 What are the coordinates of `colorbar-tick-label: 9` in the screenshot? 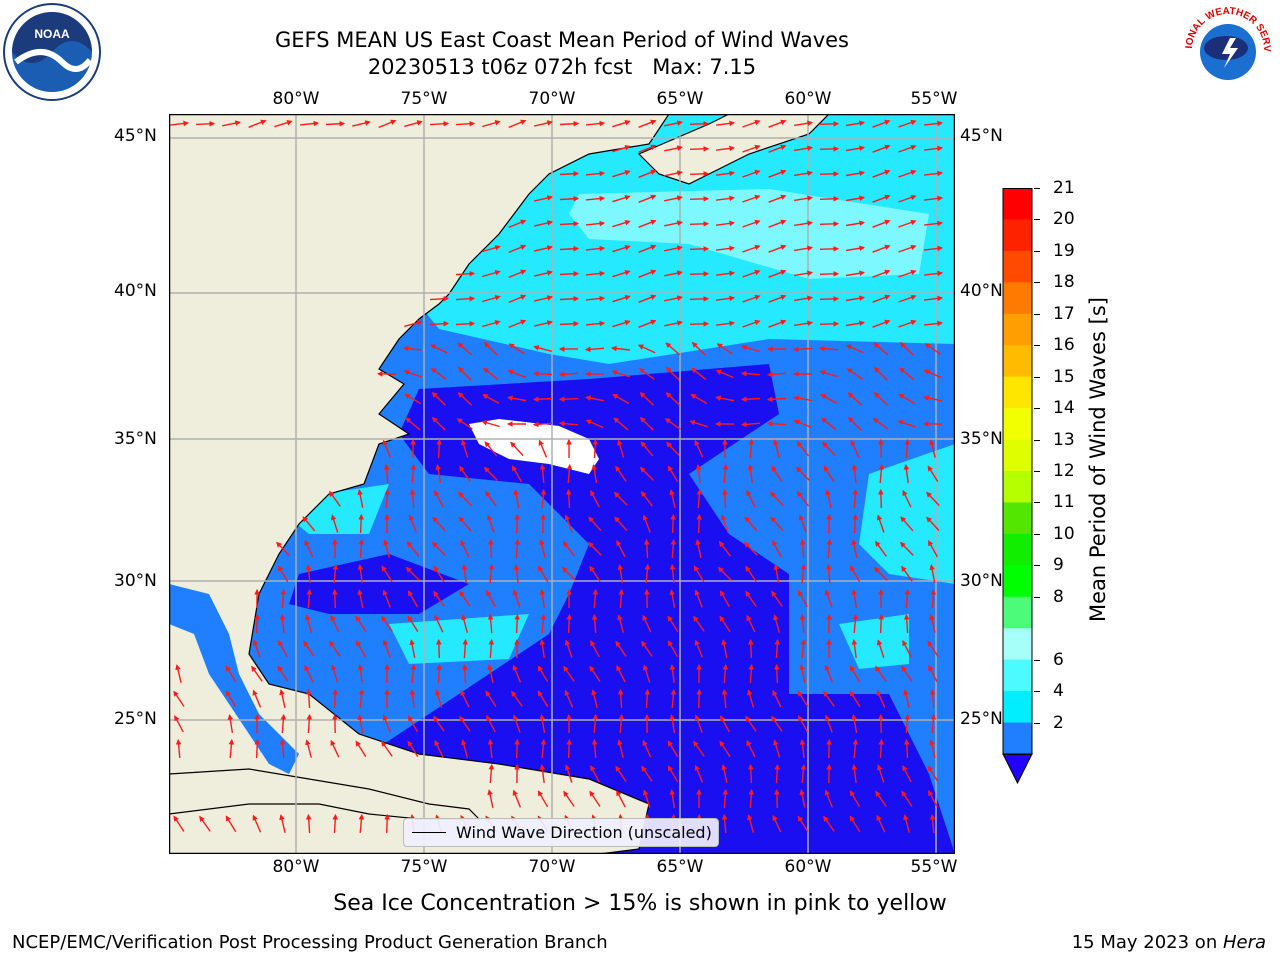 It's located at (1058, 565).